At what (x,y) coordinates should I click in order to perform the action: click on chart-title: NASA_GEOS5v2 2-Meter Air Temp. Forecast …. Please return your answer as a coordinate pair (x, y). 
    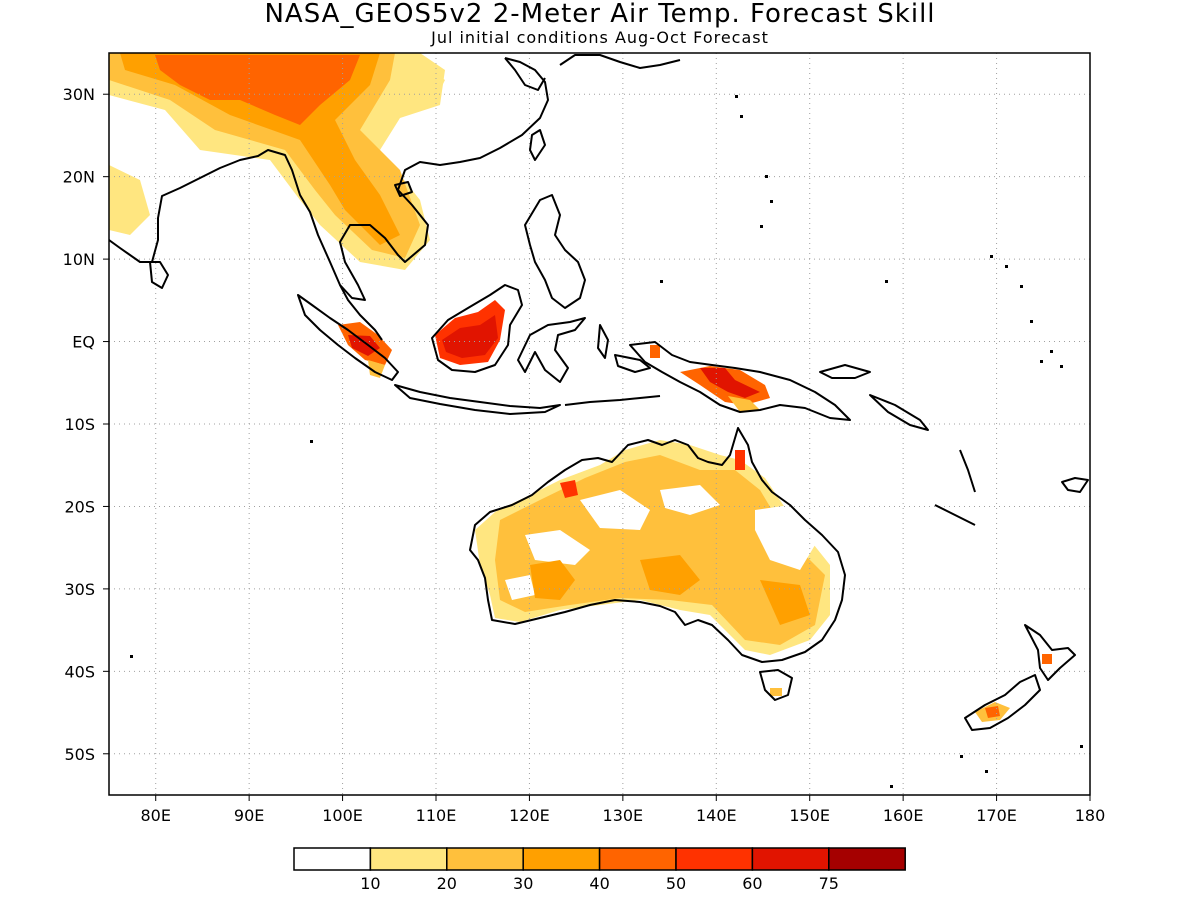
    Looking at the image, I should click on (600, 14).